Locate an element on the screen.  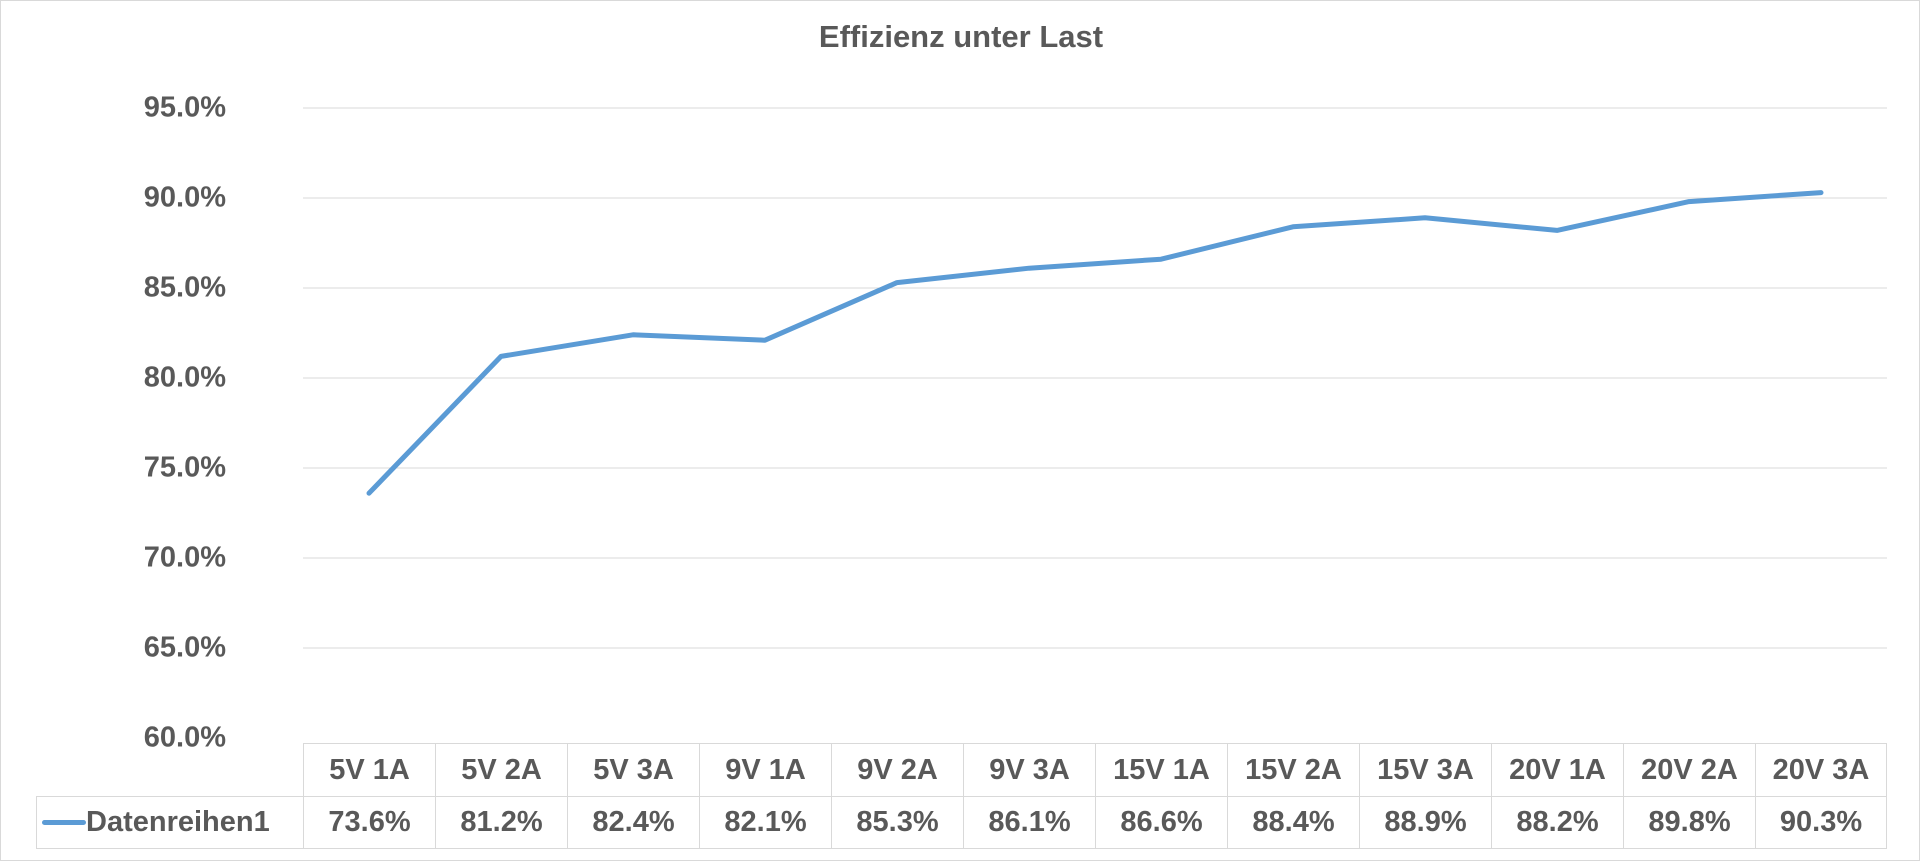
legend-series-name: Datenreihen1 is located at coordinates (178, 822).